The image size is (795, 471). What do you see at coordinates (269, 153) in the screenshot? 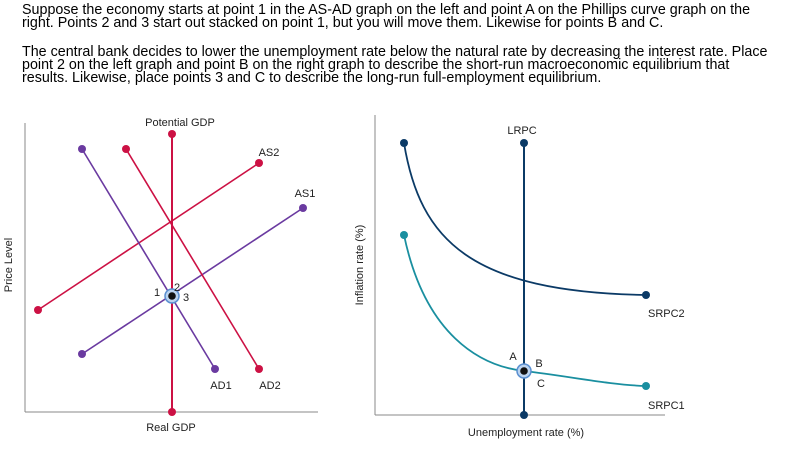
I see `curve-label: AS2` at bounding box center [269, 153].